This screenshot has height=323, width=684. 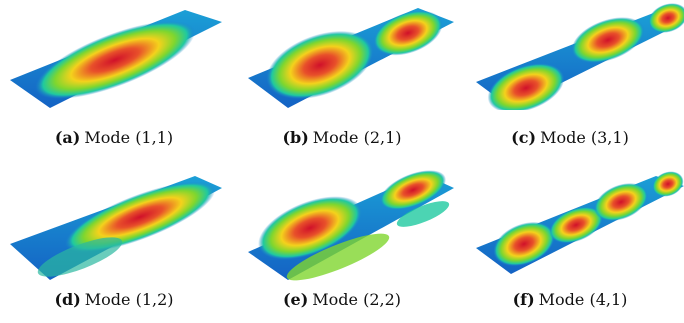 I want to click on caption-e: (e) Mode (2,2), so click(x=342, y=299).